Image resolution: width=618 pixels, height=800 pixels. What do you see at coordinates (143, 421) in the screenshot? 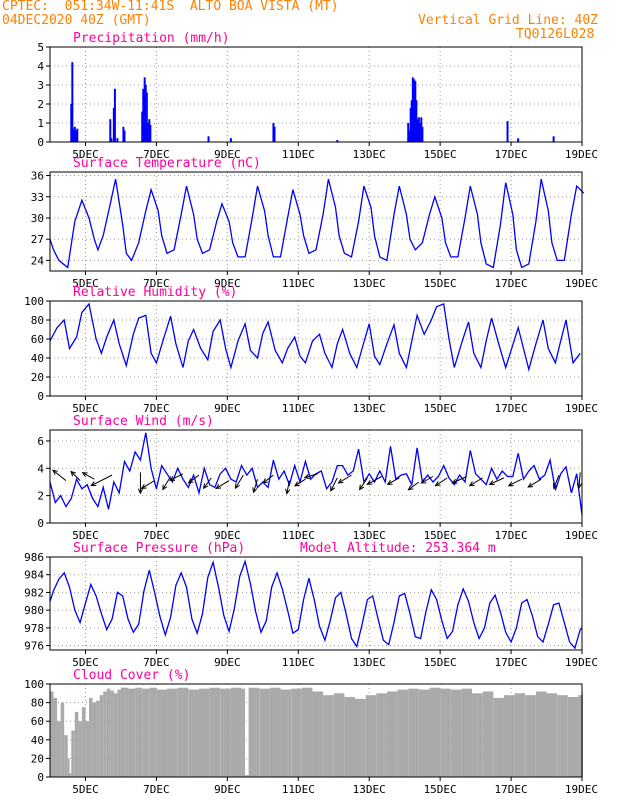
I see `wind-title: Surface Wind (m/s)` at bounding box center [143, 421].